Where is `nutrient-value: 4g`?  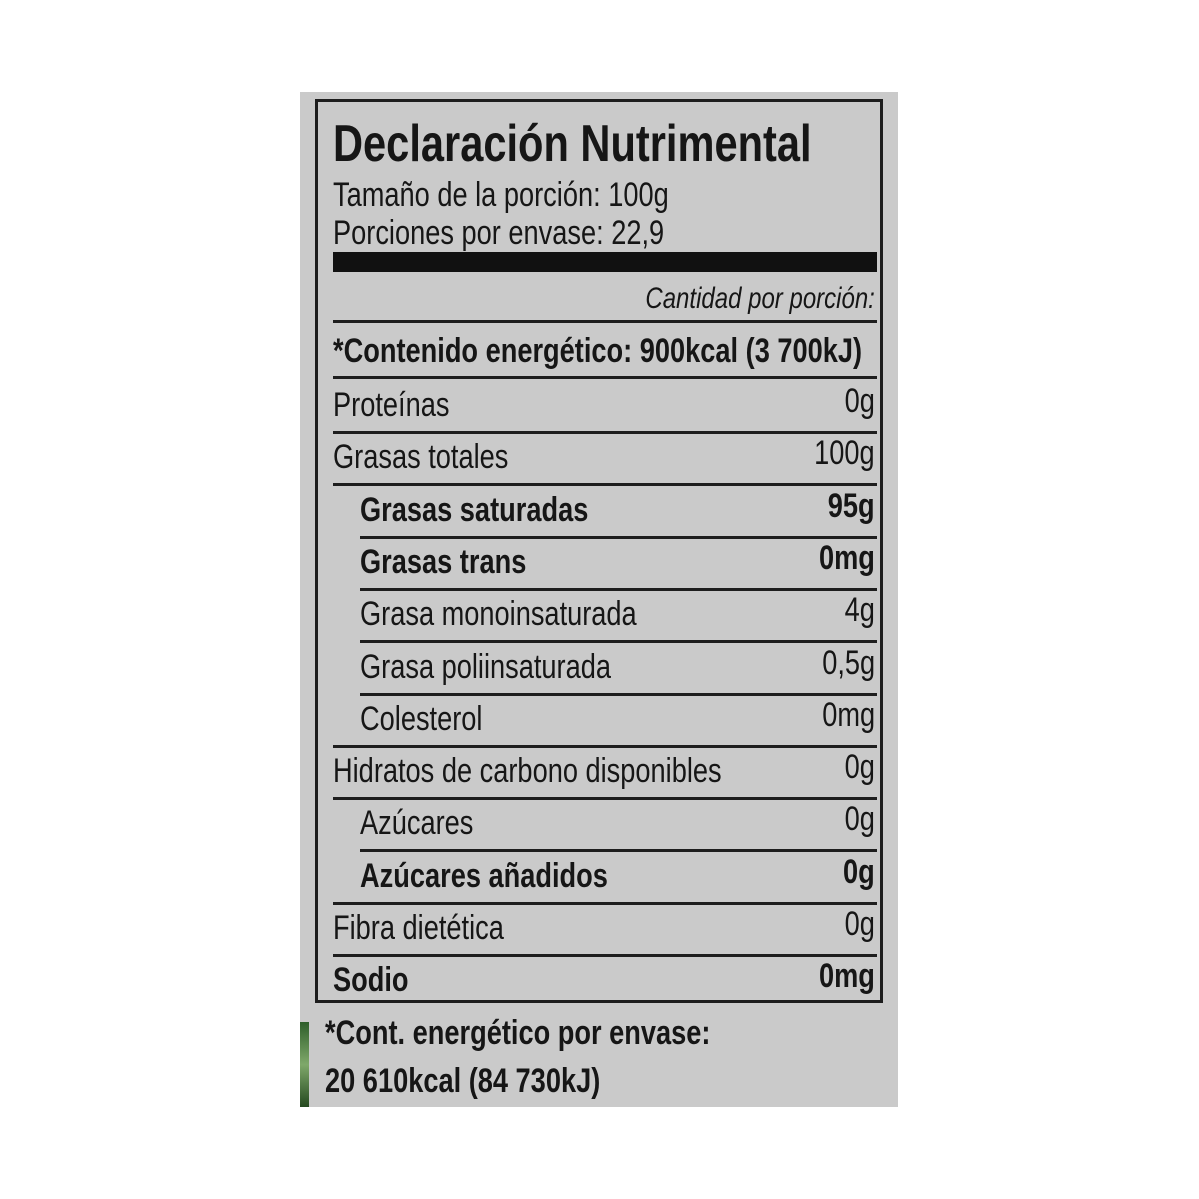 nutrient-value: 4g is located at coordinates (859, 610).